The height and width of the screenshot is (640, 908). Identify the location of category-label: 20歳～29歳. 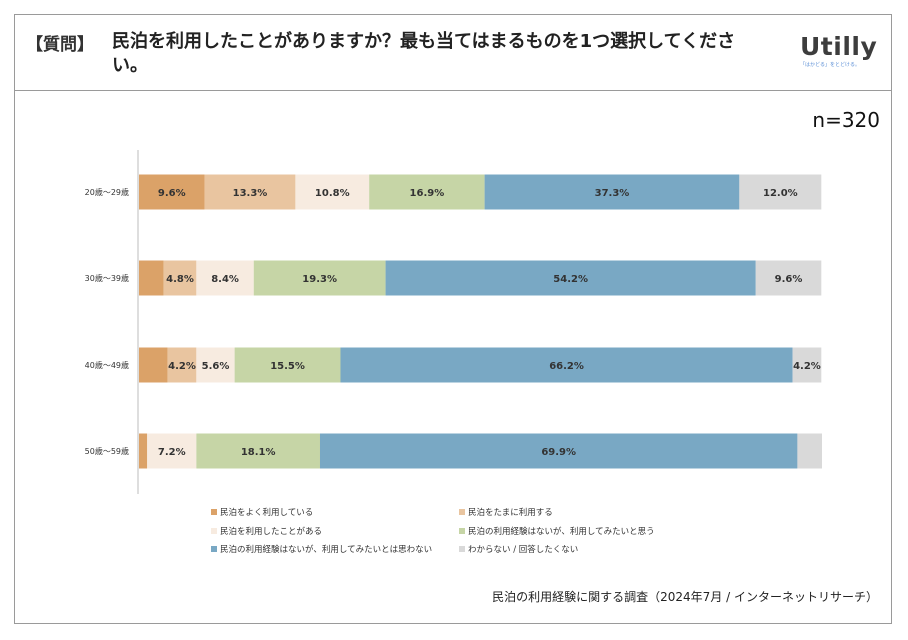
(107, 192).